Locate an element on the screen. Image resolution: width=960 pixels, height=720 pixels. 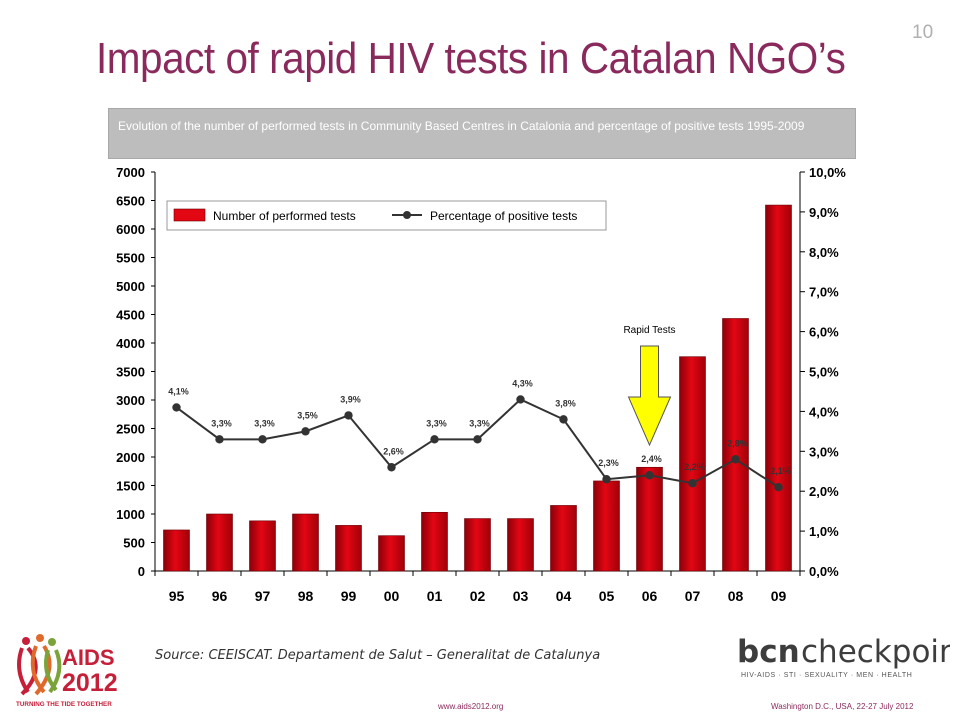
y-left-tick-label: 6000 is located at coordinates (130, 229).